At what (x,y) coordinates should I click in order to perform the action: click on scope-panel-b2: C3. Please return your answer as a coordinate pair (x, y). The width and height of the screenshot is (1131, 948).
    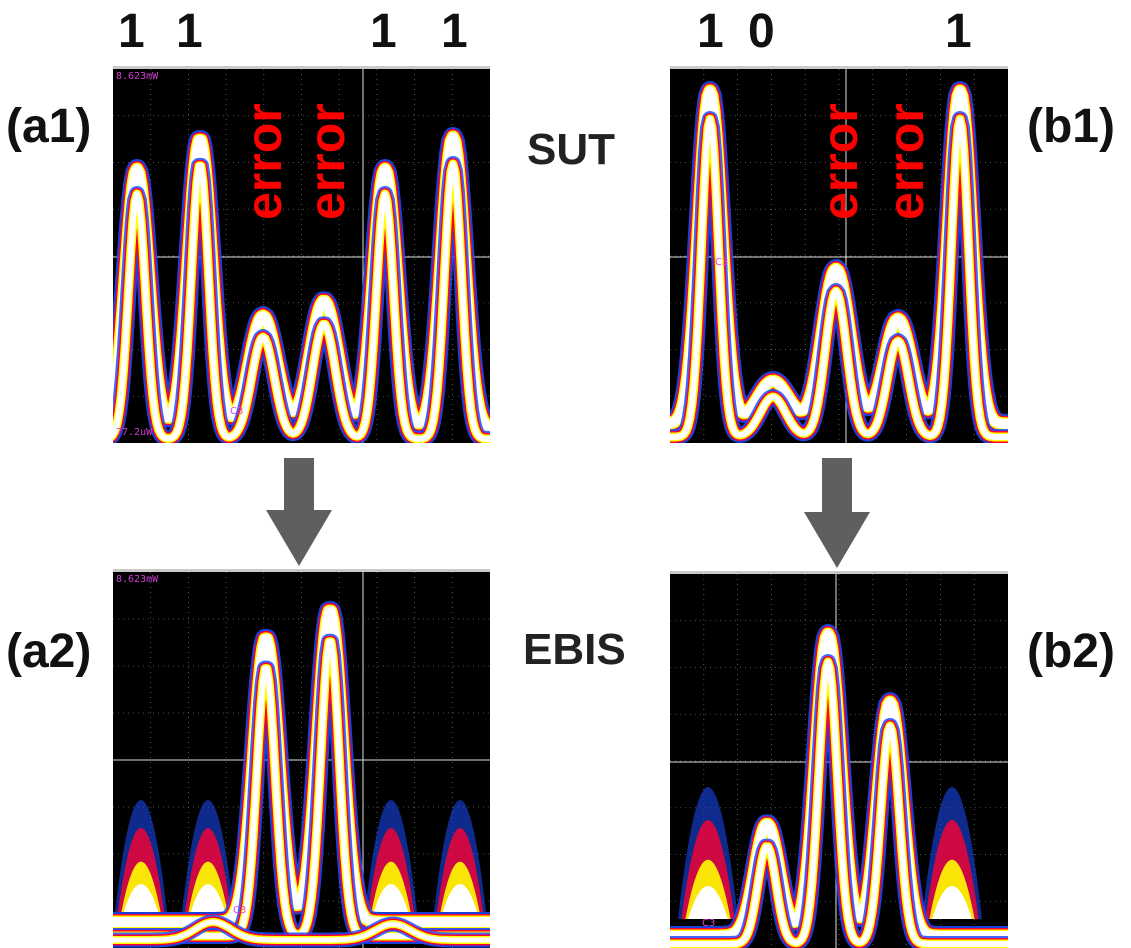
    Looking at the image, I should click on (839, 759).